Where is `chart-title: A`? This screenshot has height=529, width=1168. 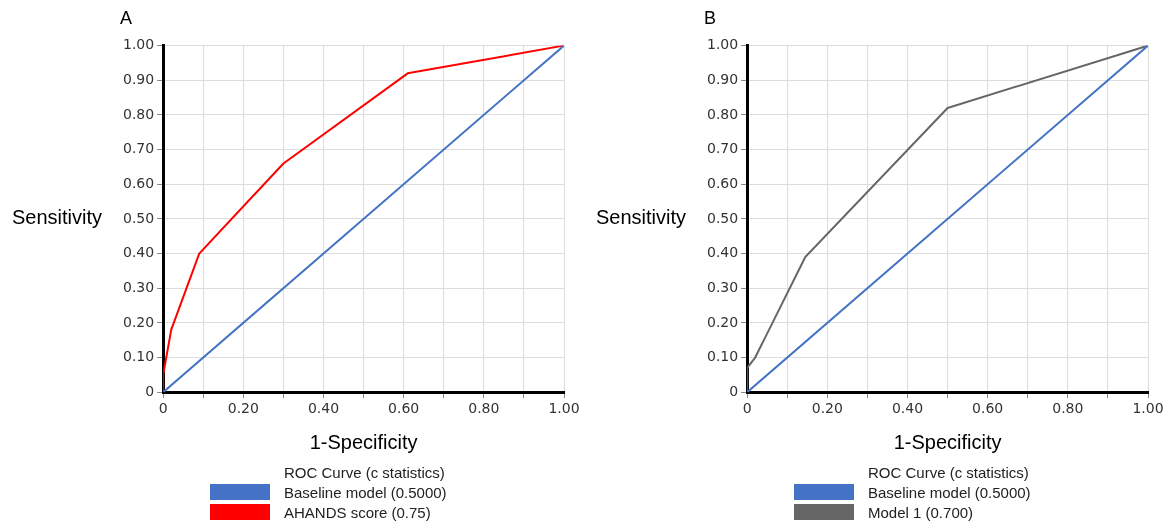
chart-title: A is located at coordinates (126, 17).